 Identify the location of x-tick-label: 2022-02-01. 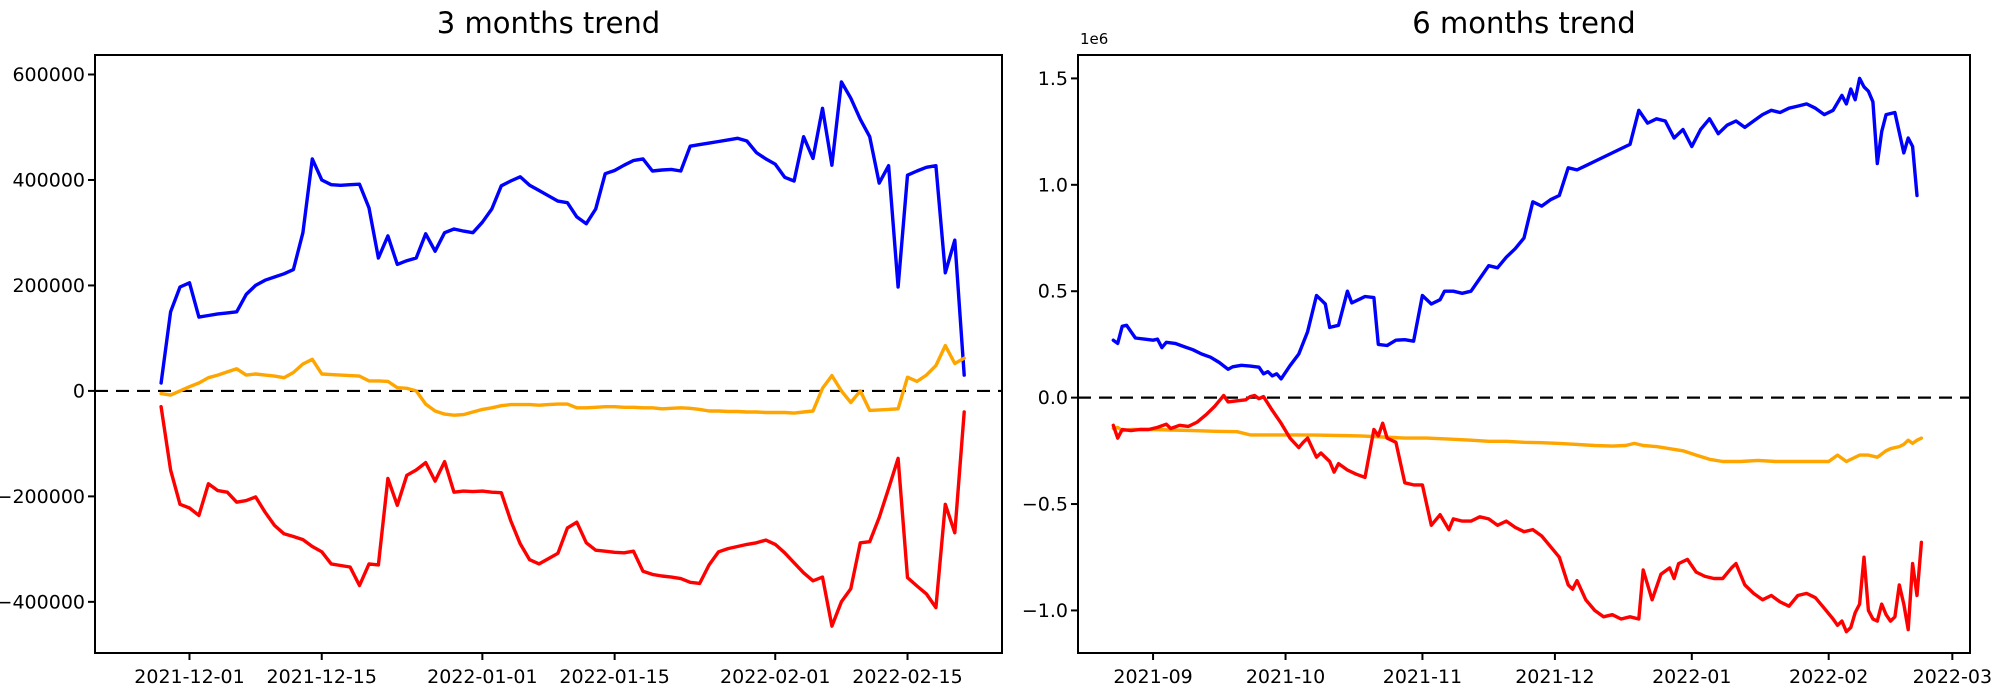
(775, 677).